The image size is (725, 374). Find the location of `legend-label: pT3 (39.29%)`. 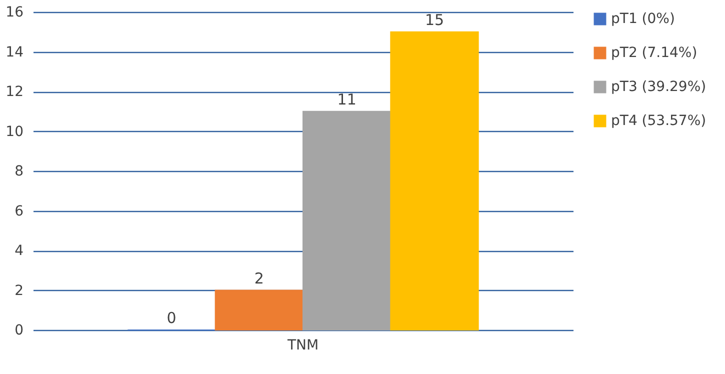

legend-label: pT3 (39.29%) is located at coordinates (658, 87).